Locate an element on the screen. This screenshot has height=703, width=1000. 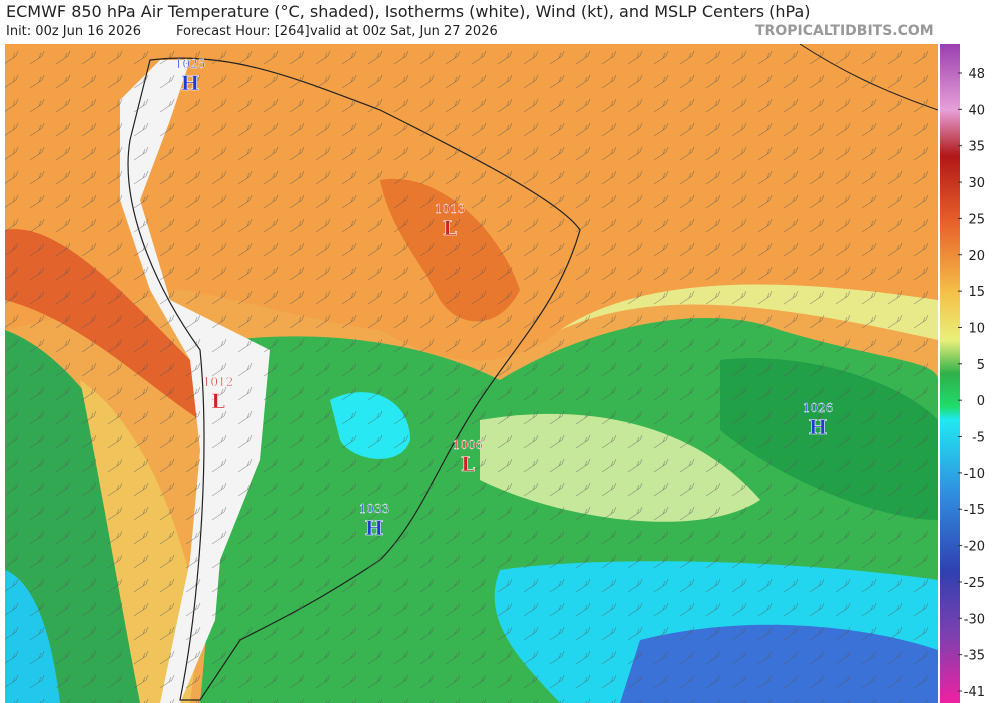
colorbar-label: 5 is located at coordinates (981, 365).